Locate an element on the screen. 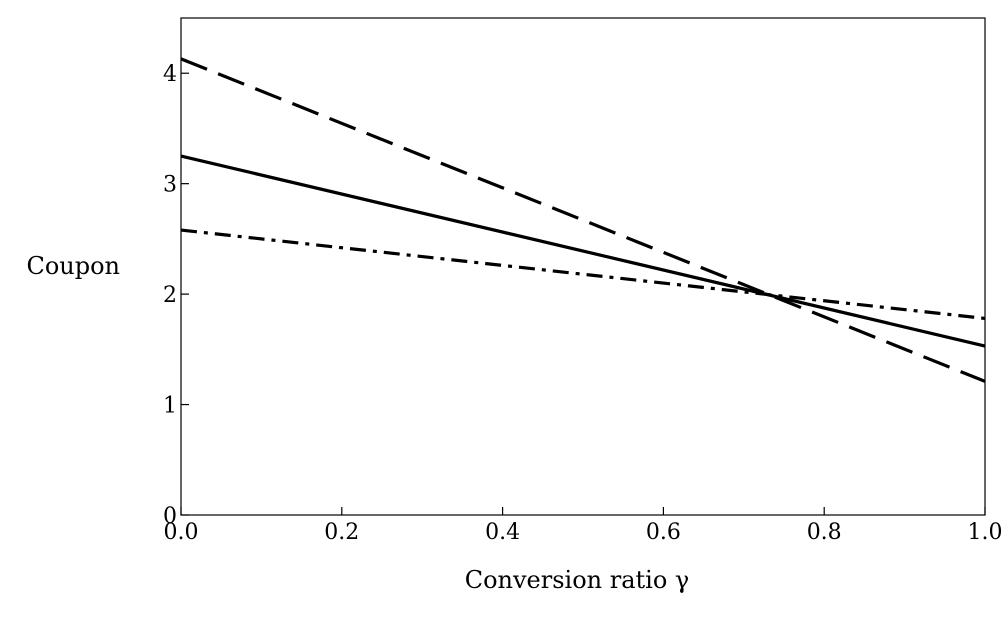 The width and height of the screenshot is (1007, 632). y-tick-label: 3 is located at coordinates (170, 185).